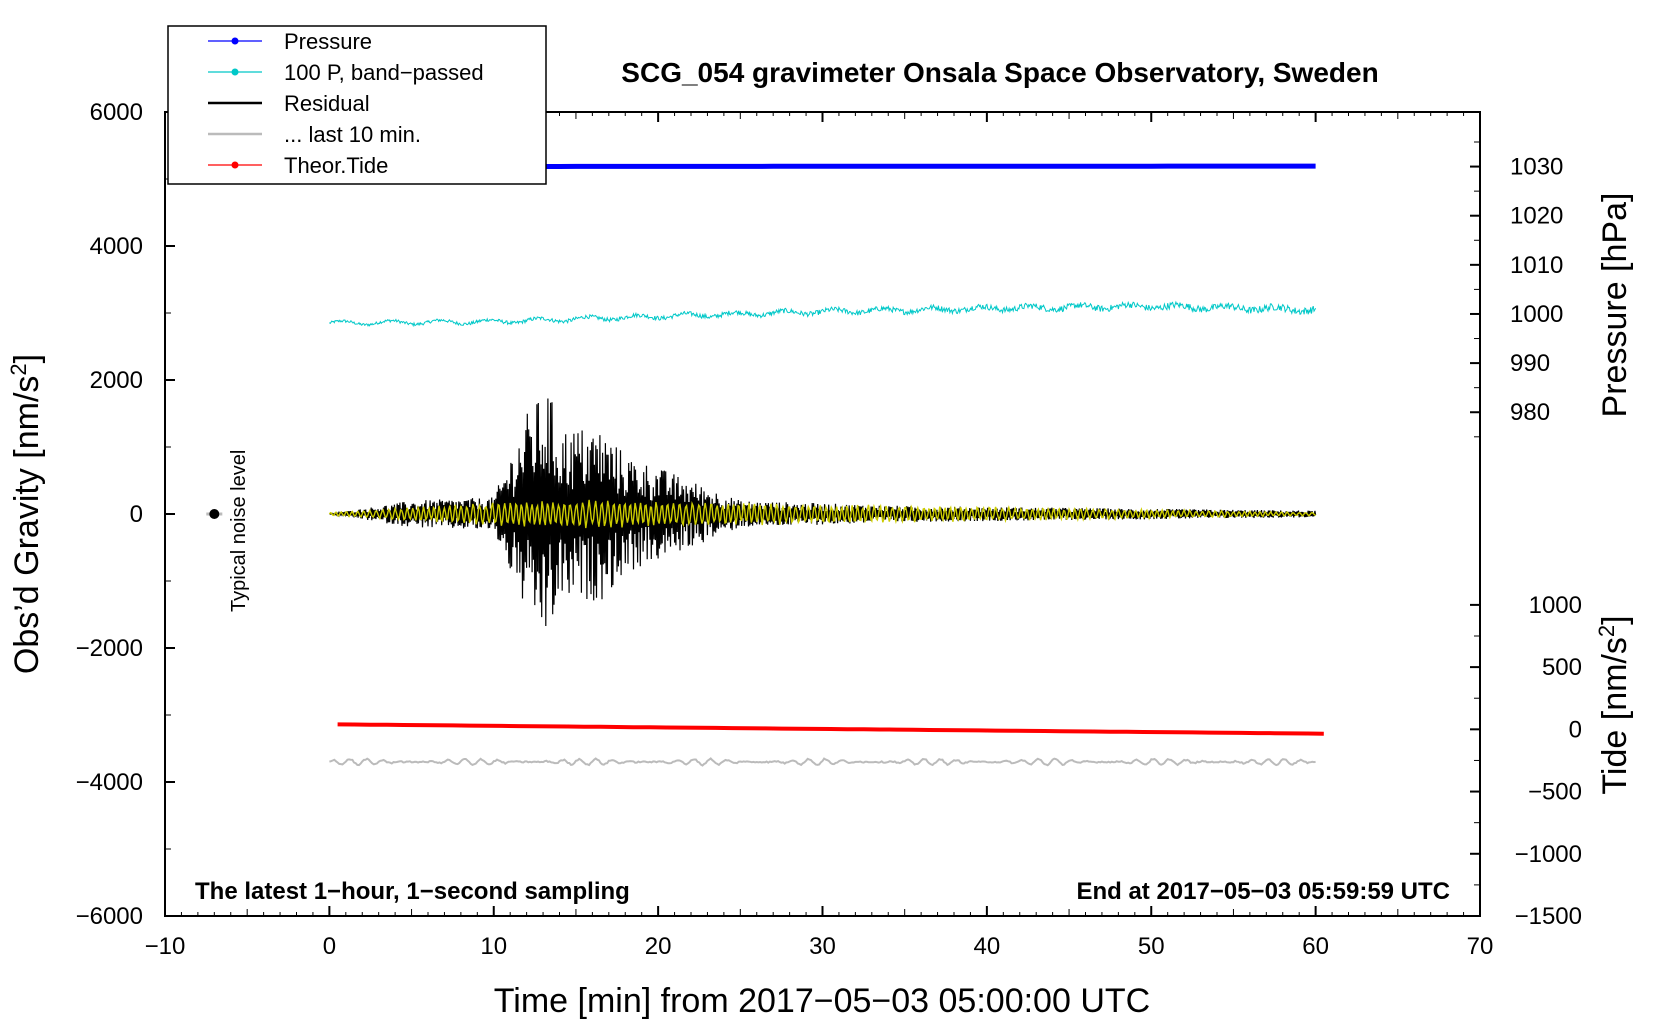 The image size is (1660, 1020). I want to click on tide-axis-ticks: −1500 −1000 −500 0 500 1000, so click(1526, 761).